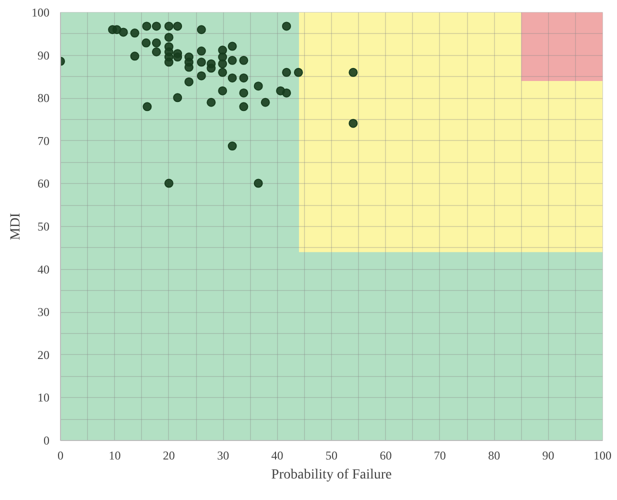  Describe the element at coordinates (277, 455) in the screenshot. I see `x-tick-label: 40` at that location.